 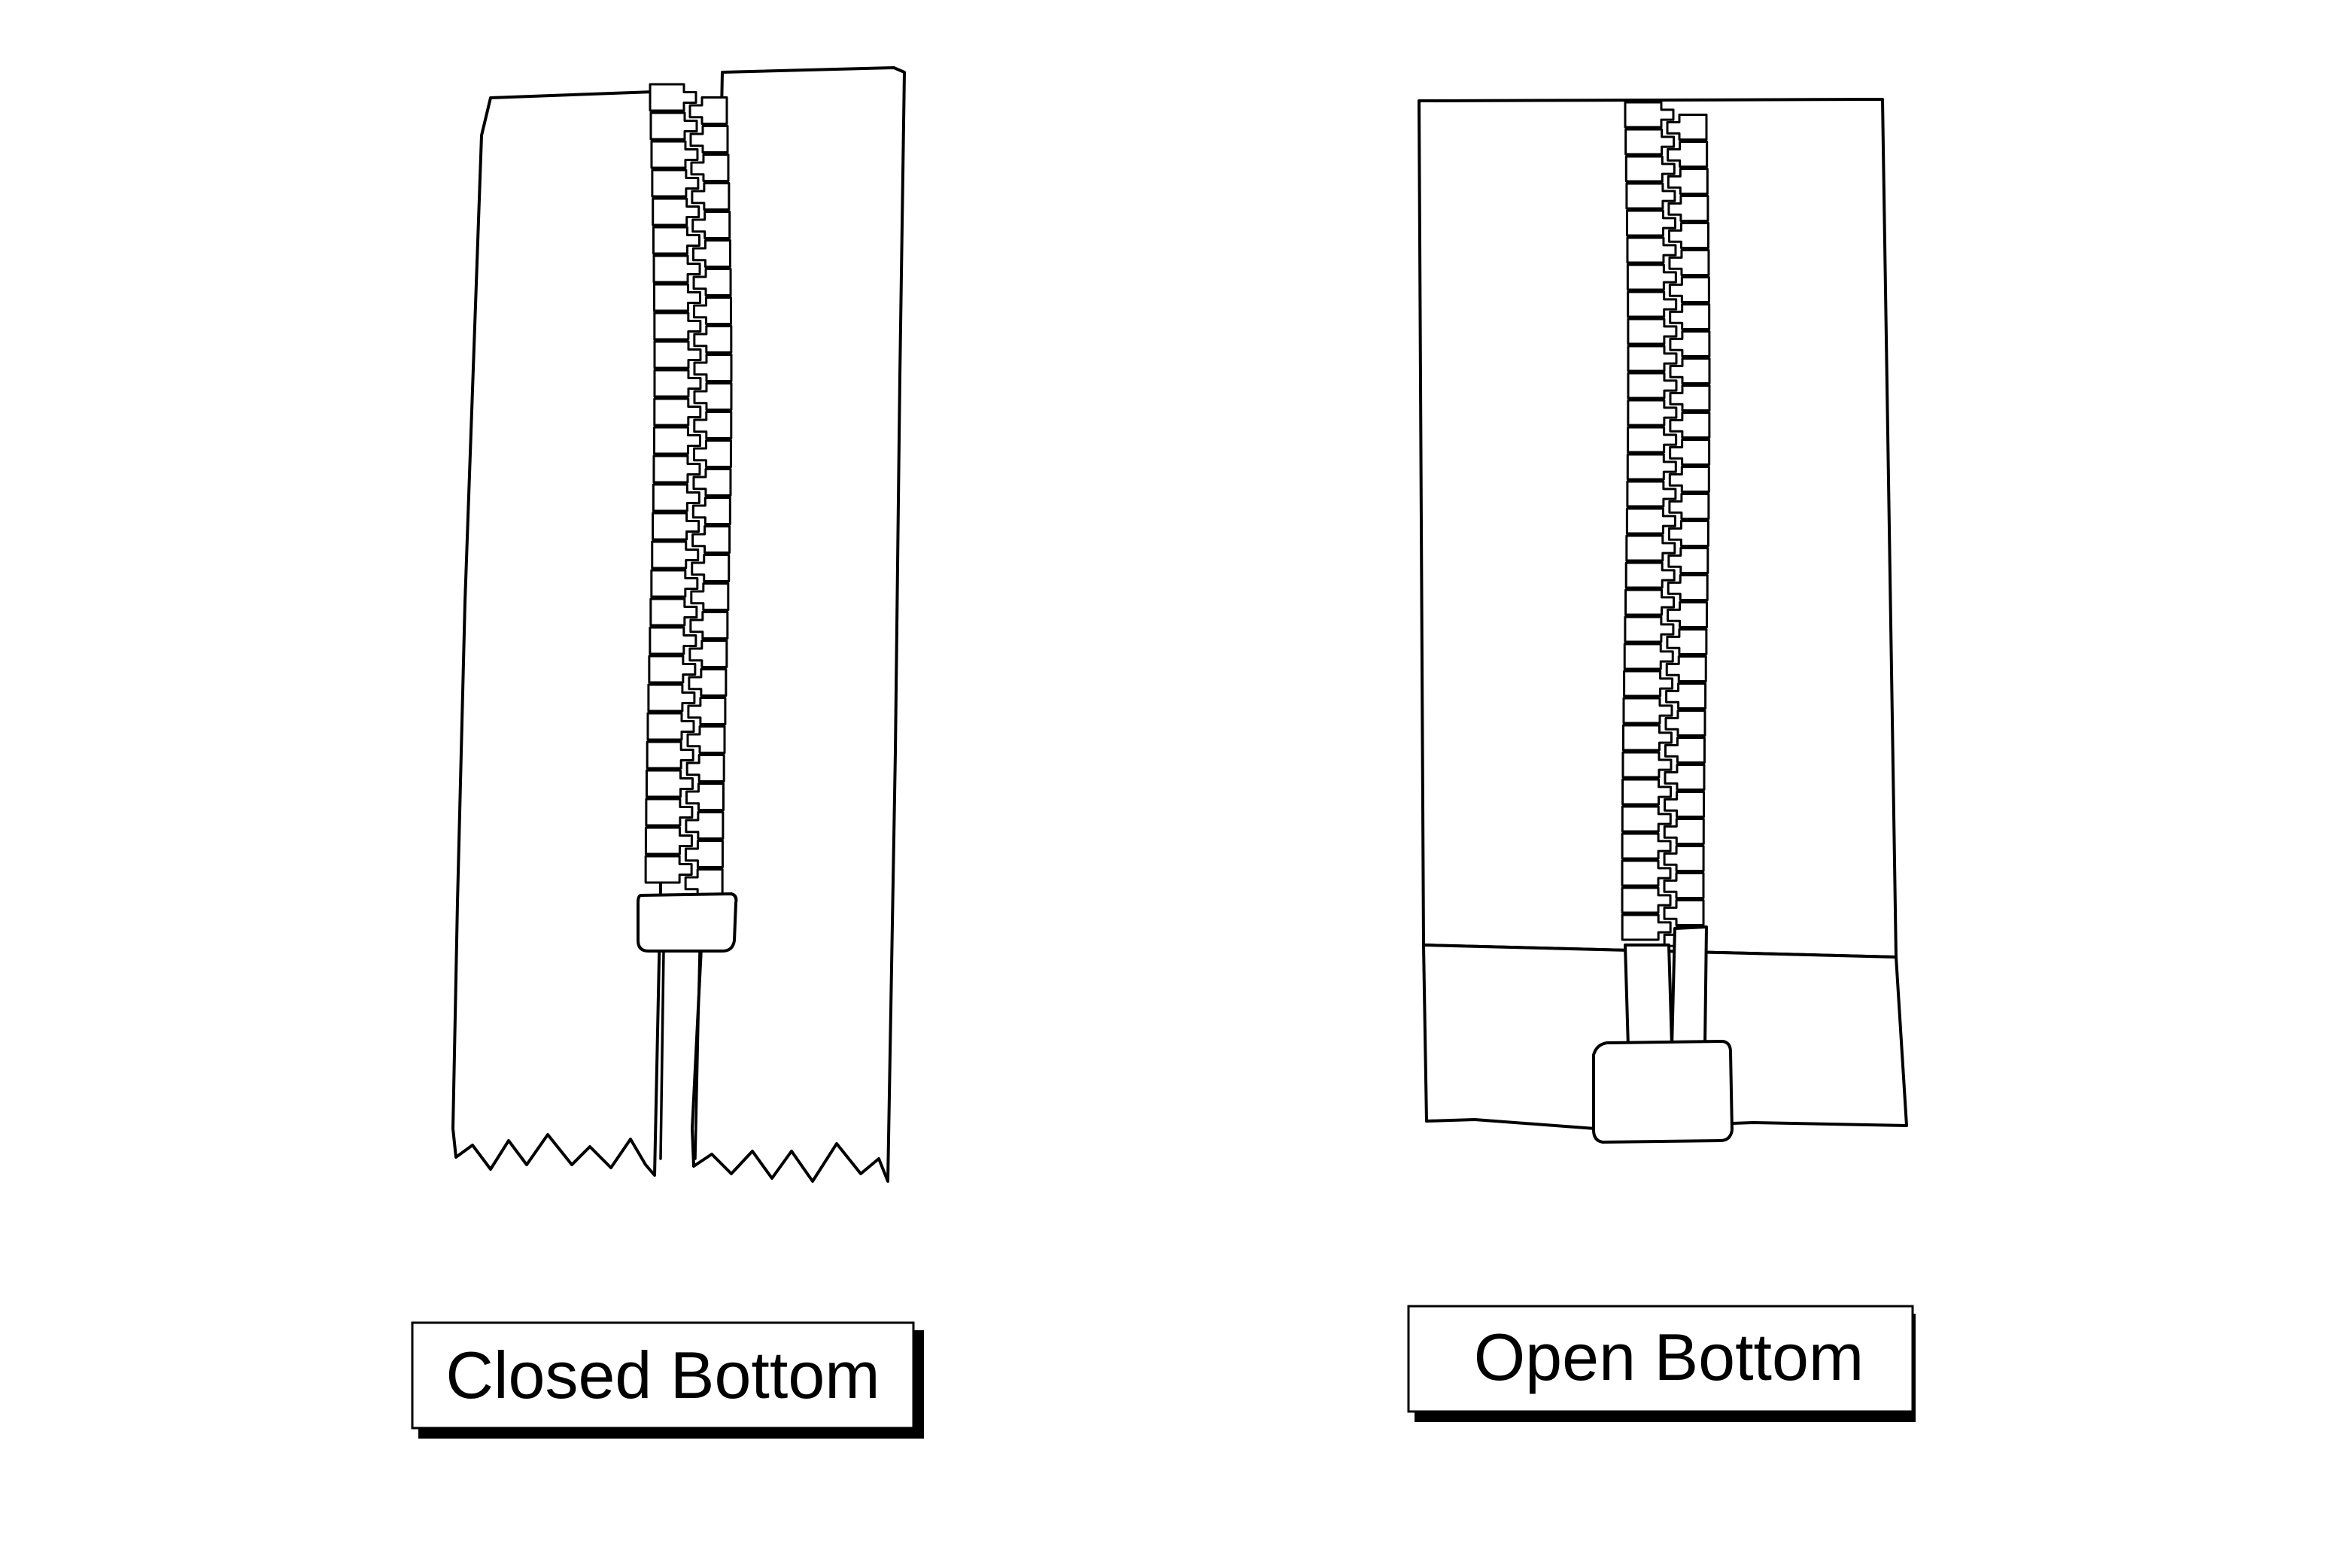 I want to click on closed-bottom-label: Closed Bottom, so click(x=667, y=1380).